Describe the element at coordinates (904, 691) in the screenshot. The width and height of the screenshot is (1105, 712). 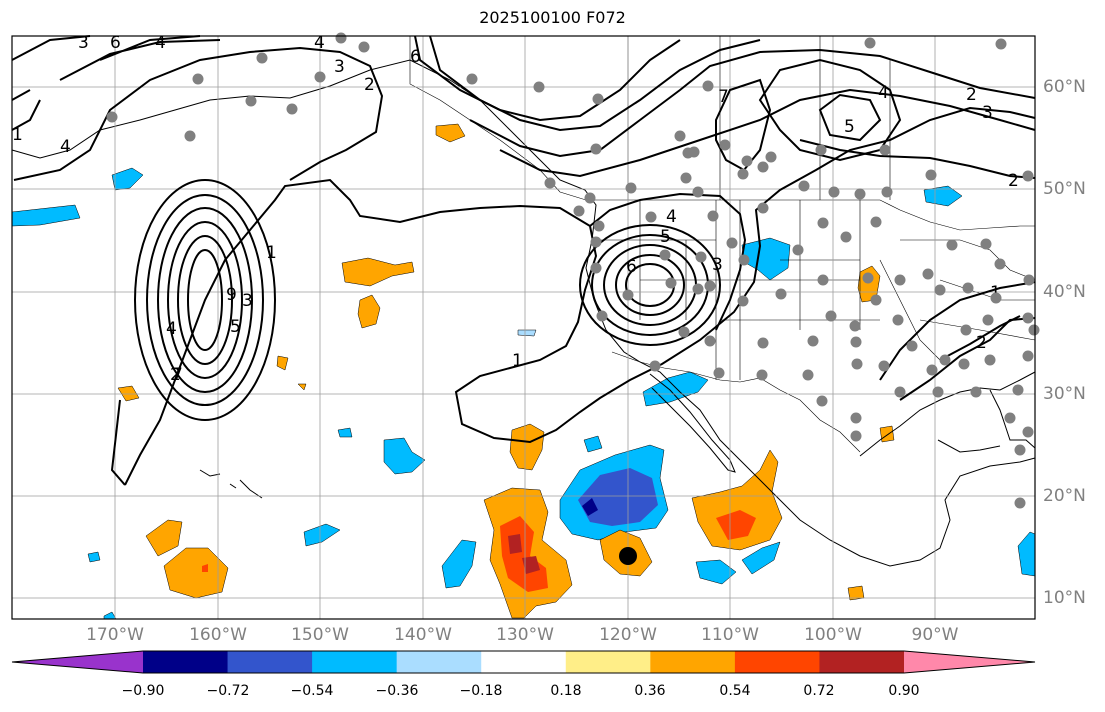
I see `colorbar-tick-label: 0.90` at that location.